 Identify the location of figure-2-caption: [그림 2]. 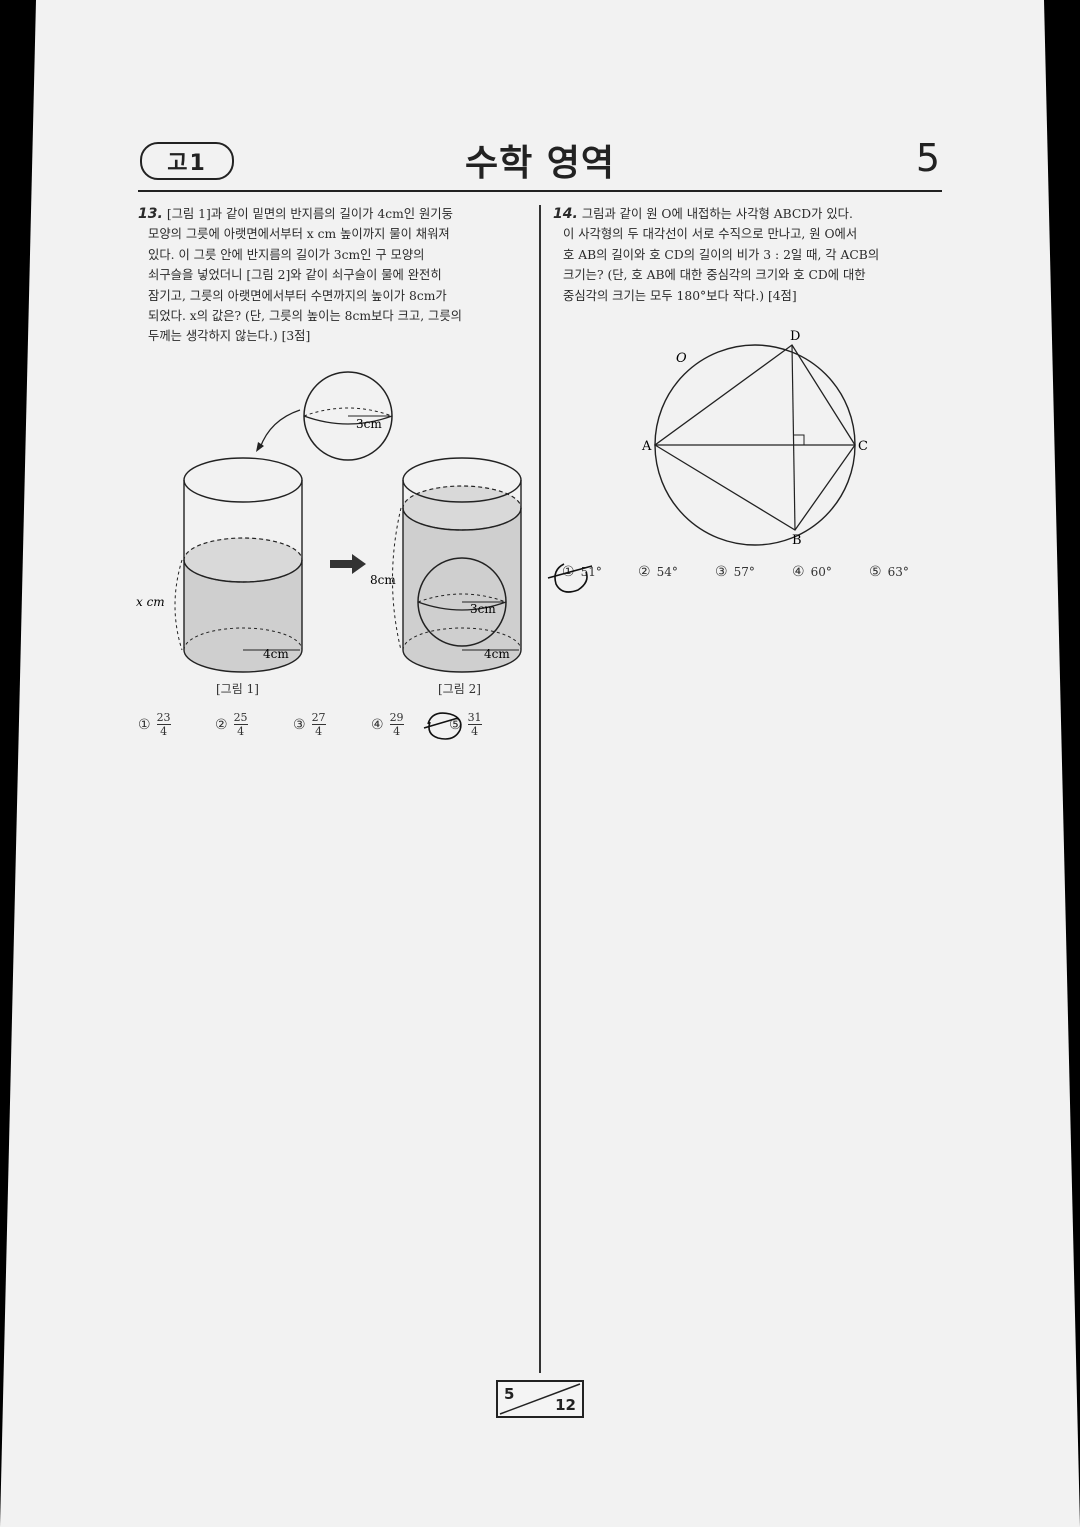
(459, 689).